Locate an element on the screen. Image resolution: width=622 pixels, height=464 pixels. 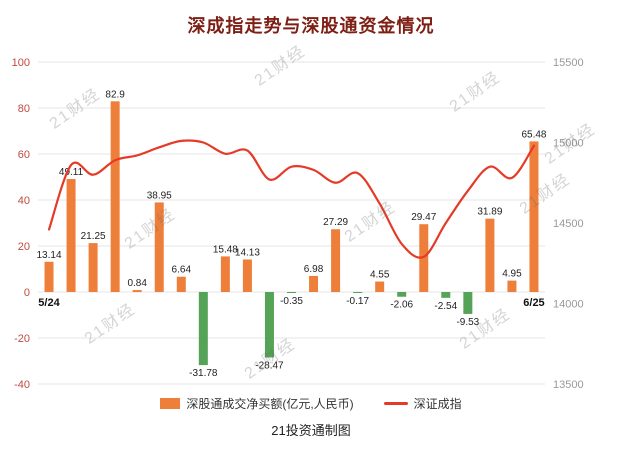
left-axis-tick: 20 is located at coordinates (24, 247).